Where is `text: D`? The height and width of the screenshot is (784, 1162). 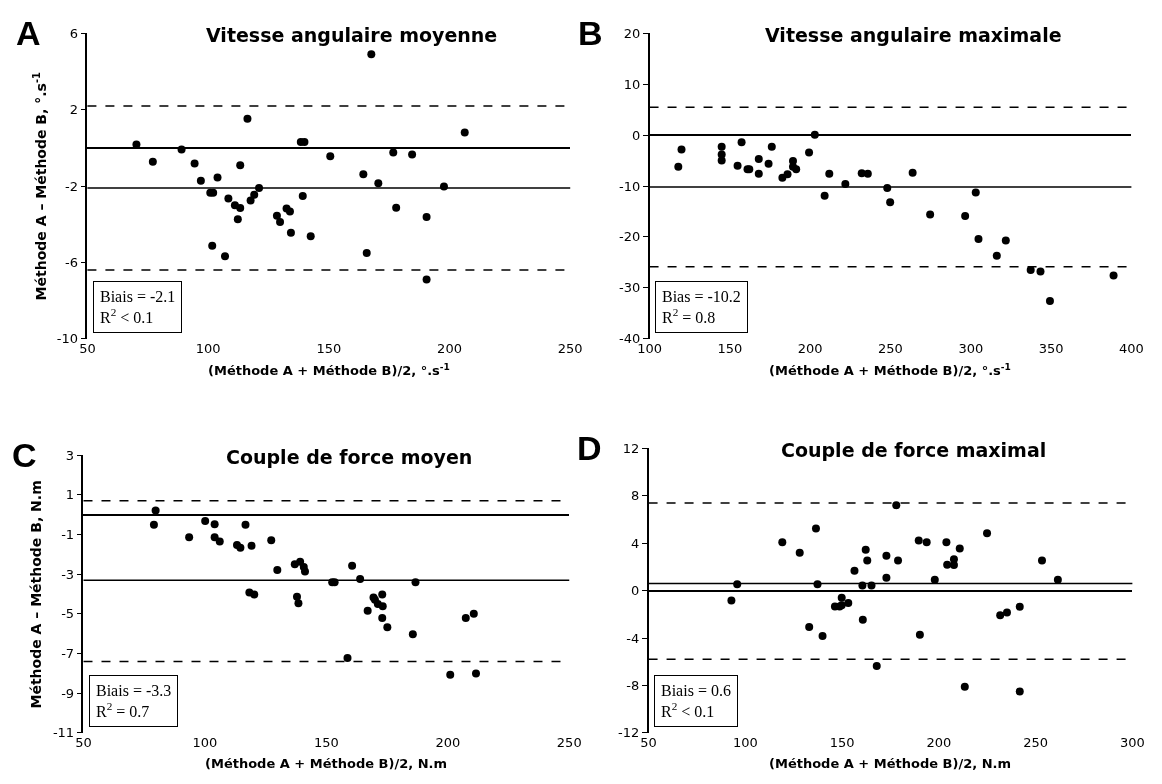
text: D is located at coordinates (589, 448).